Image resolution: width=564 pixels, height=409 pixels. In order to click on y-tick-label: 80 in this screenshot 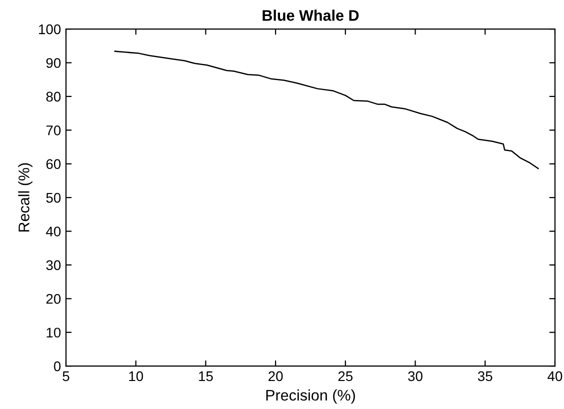, I will do `click(53, 97)`.